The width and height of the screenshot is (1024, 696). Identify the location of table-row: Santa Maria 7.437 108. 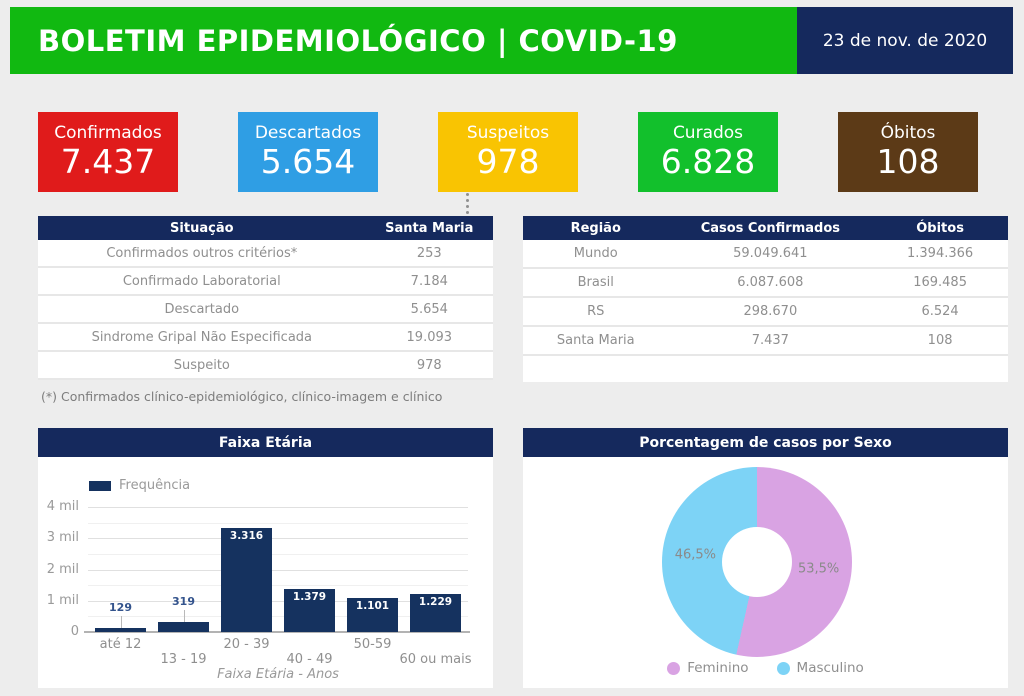
(765, 341).